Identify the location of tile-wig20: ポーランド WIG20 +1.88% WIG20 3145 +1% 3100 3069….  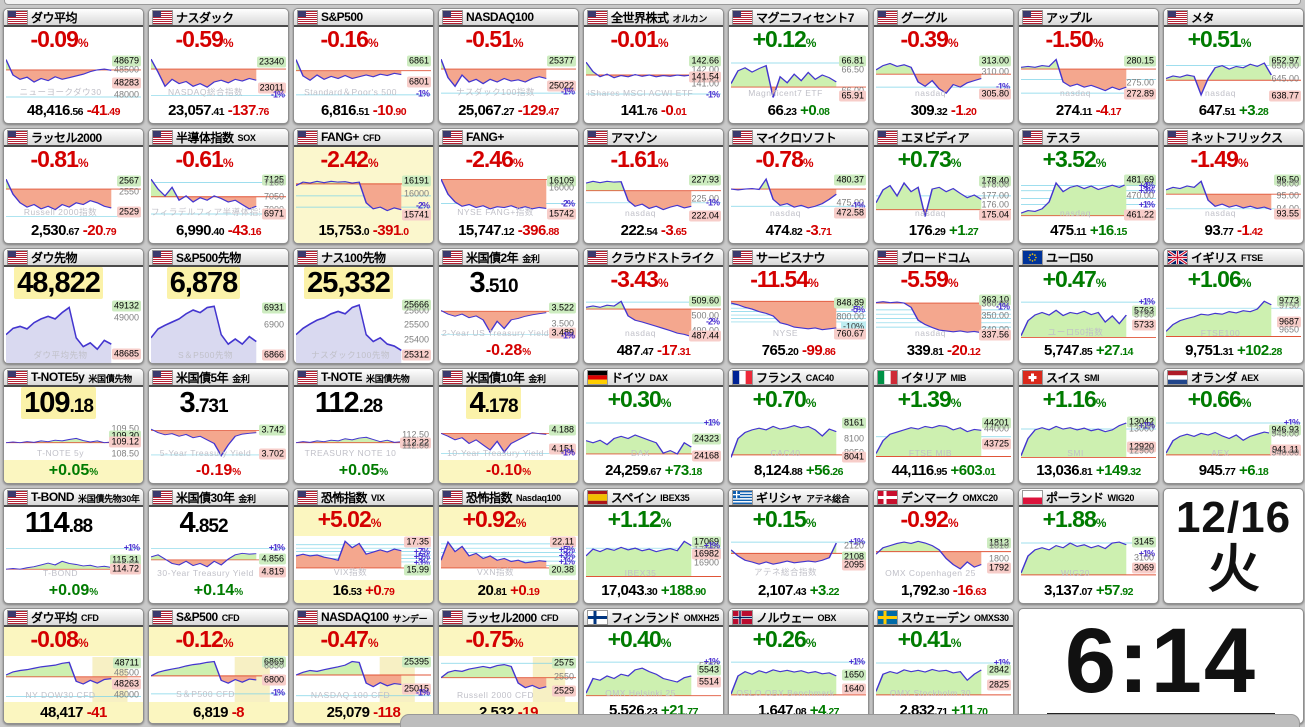
(1088, 546).